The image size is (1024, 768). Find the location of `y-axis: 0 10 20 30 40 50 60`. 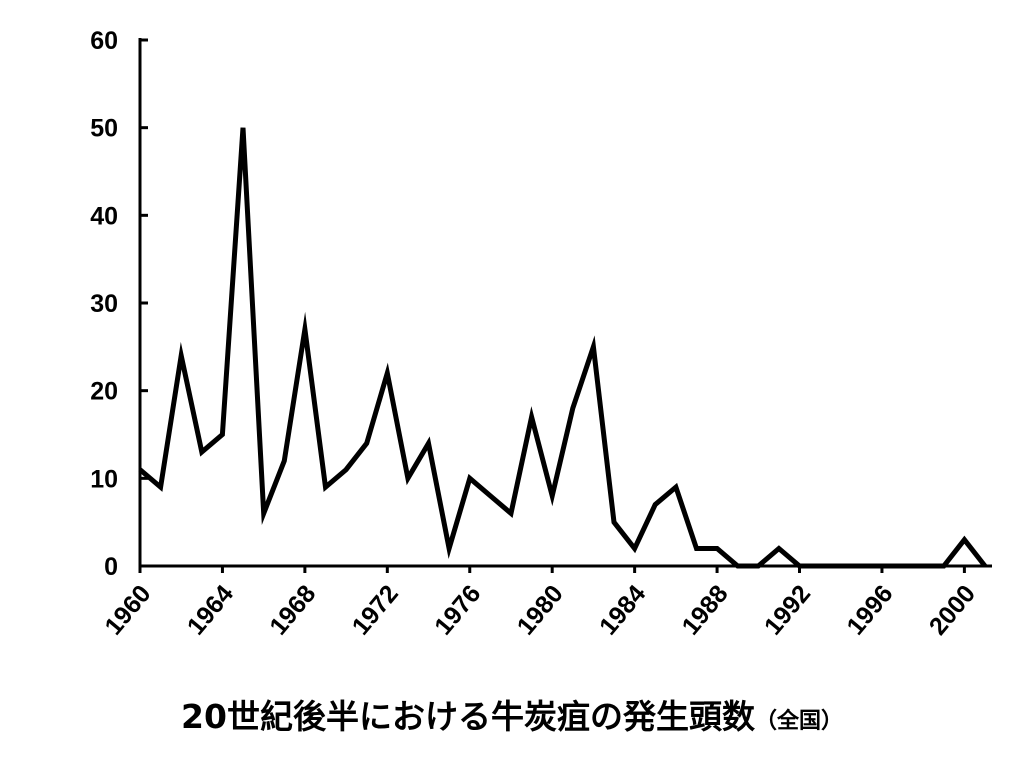

y-axis: 0 10 20 30 40 50 60 is located at coordinates (119, 304).